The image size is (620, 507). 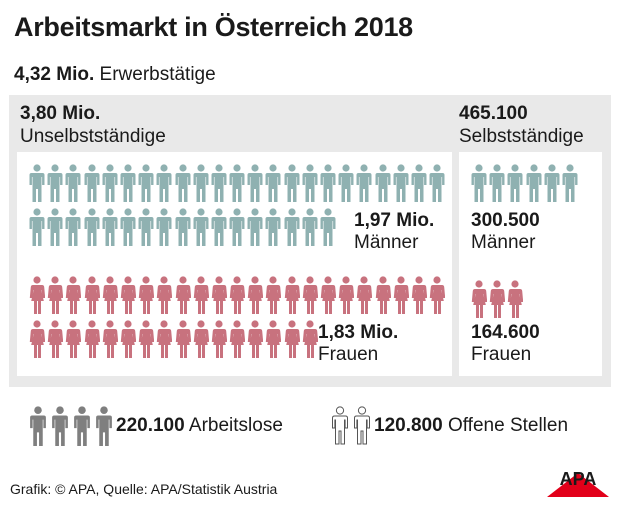 What do you see at coordinates (150, 425) in the screenshot?
I see `unemployed-value: 220.100` at bounding box center [150, 425].